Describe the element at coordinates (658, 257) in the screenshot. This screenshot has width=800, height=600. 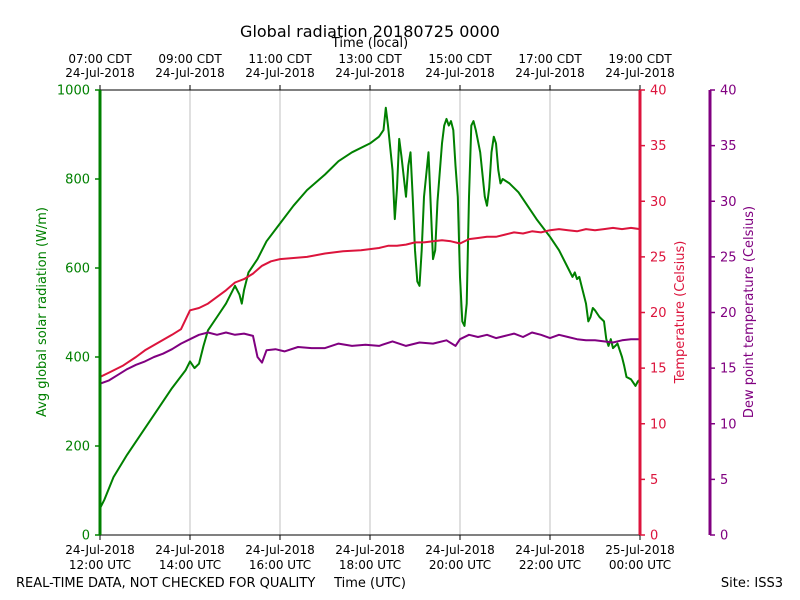
I see `temperature-tick-label: 25` at that location.